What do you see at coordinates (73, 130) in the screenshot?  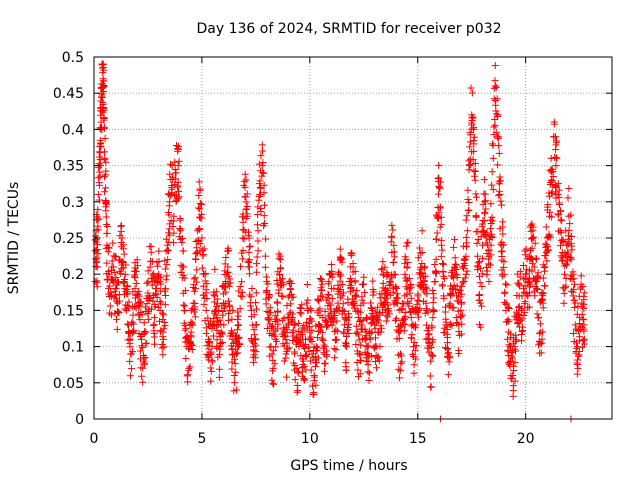 I see `y-tick-label: 0.4` at bounding box center [73, 130].